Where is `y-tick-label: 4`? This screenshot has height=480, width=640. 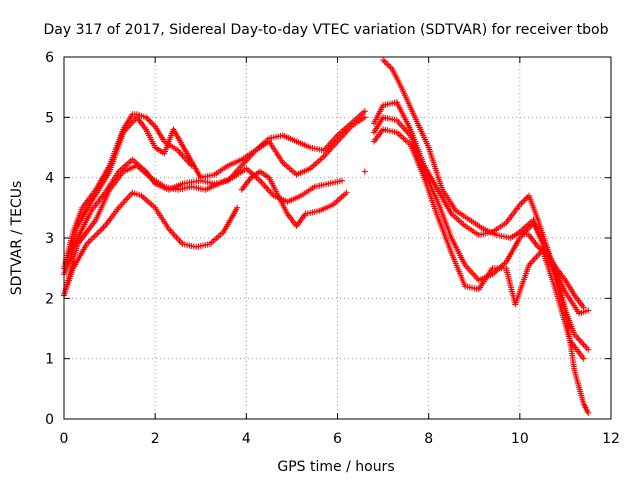 y-tick-label: 4 is located at coordinates (49, 179).